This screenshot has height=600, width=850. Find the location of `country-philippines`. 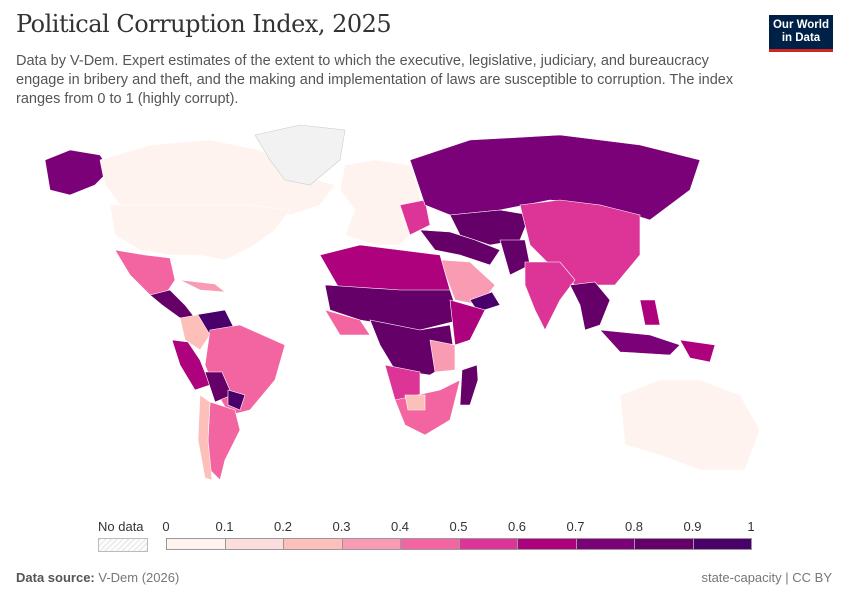

country-philippines is located at coordinates (650, 312).